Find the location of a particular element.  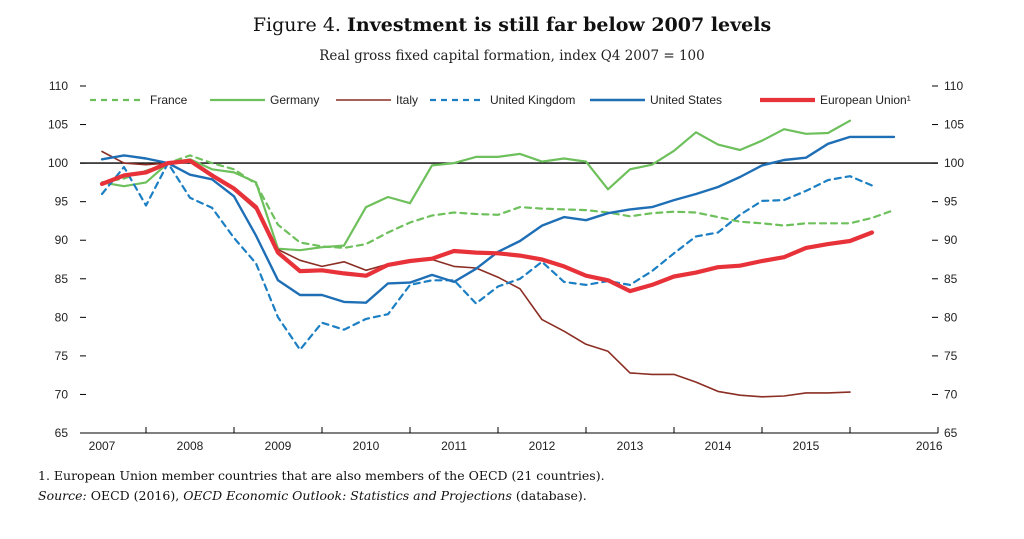

y-tick-label-right: 100 is located at coordinates (954, 163).